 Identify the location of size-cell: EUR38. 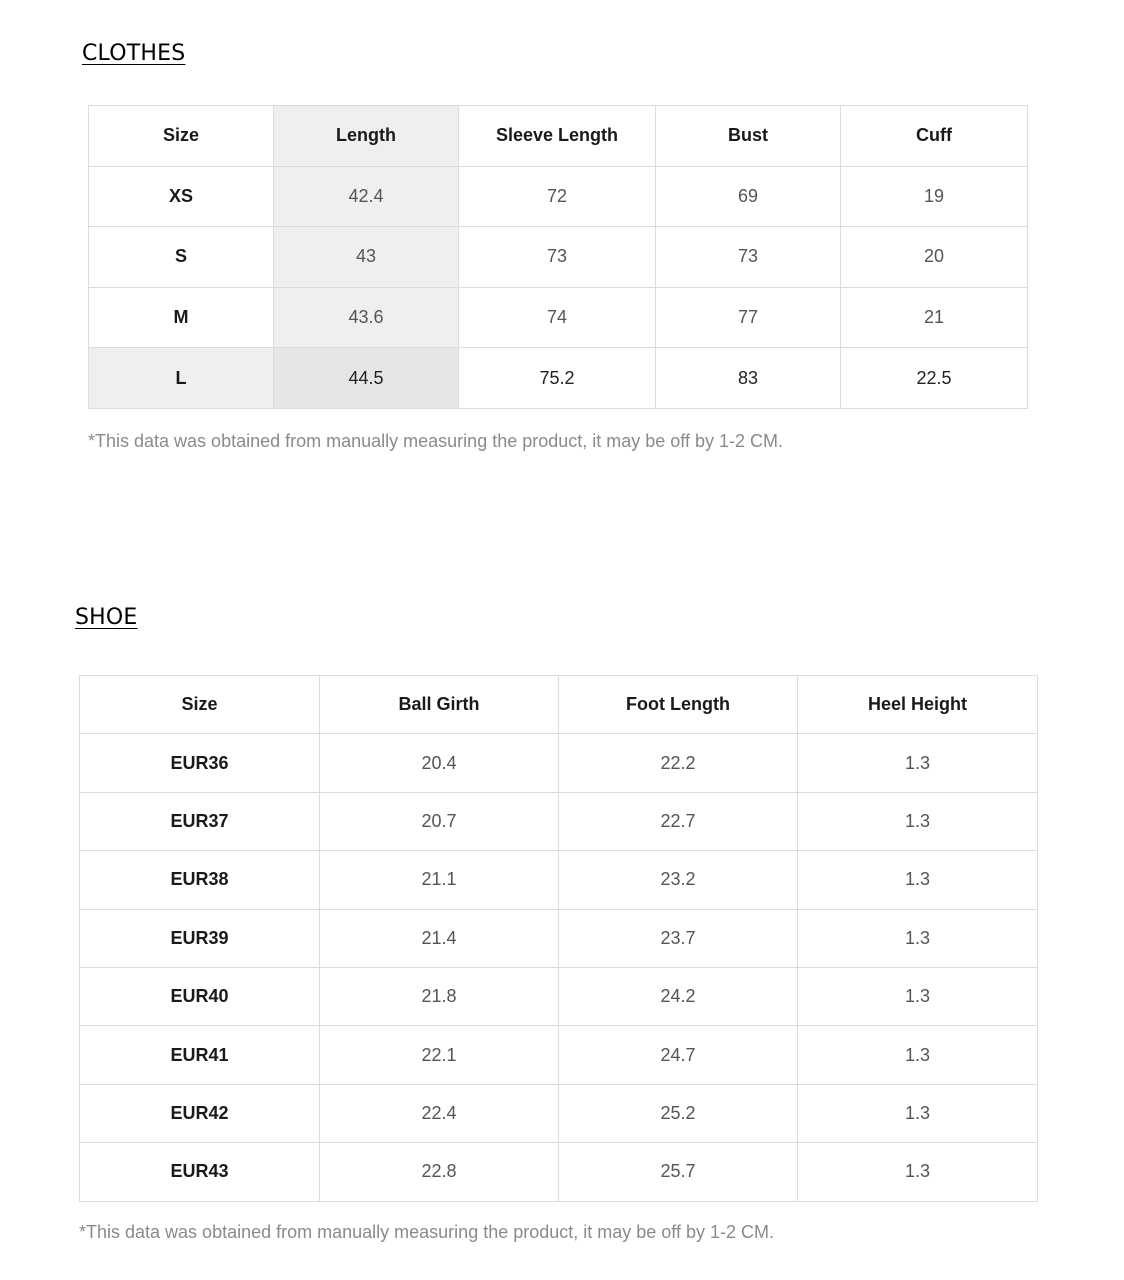
(199, 880).